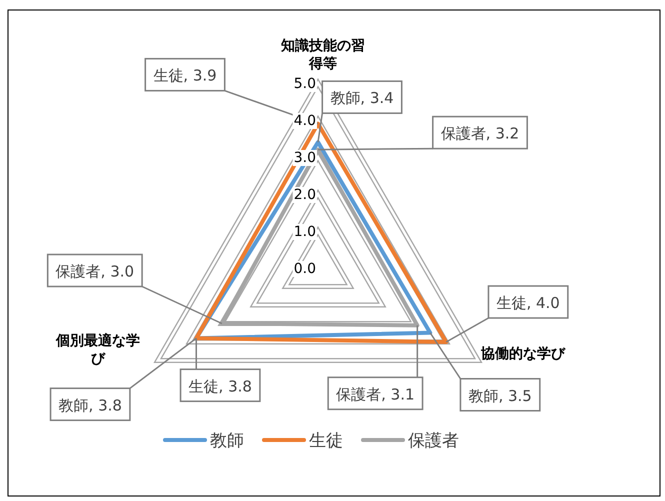 The width and height of the screenshot is (665, 501). What do you see at coordinates (220, 386) in the screenshot?
I see `data-label: 生徒, 3.8` at bounding box center [220, 386].